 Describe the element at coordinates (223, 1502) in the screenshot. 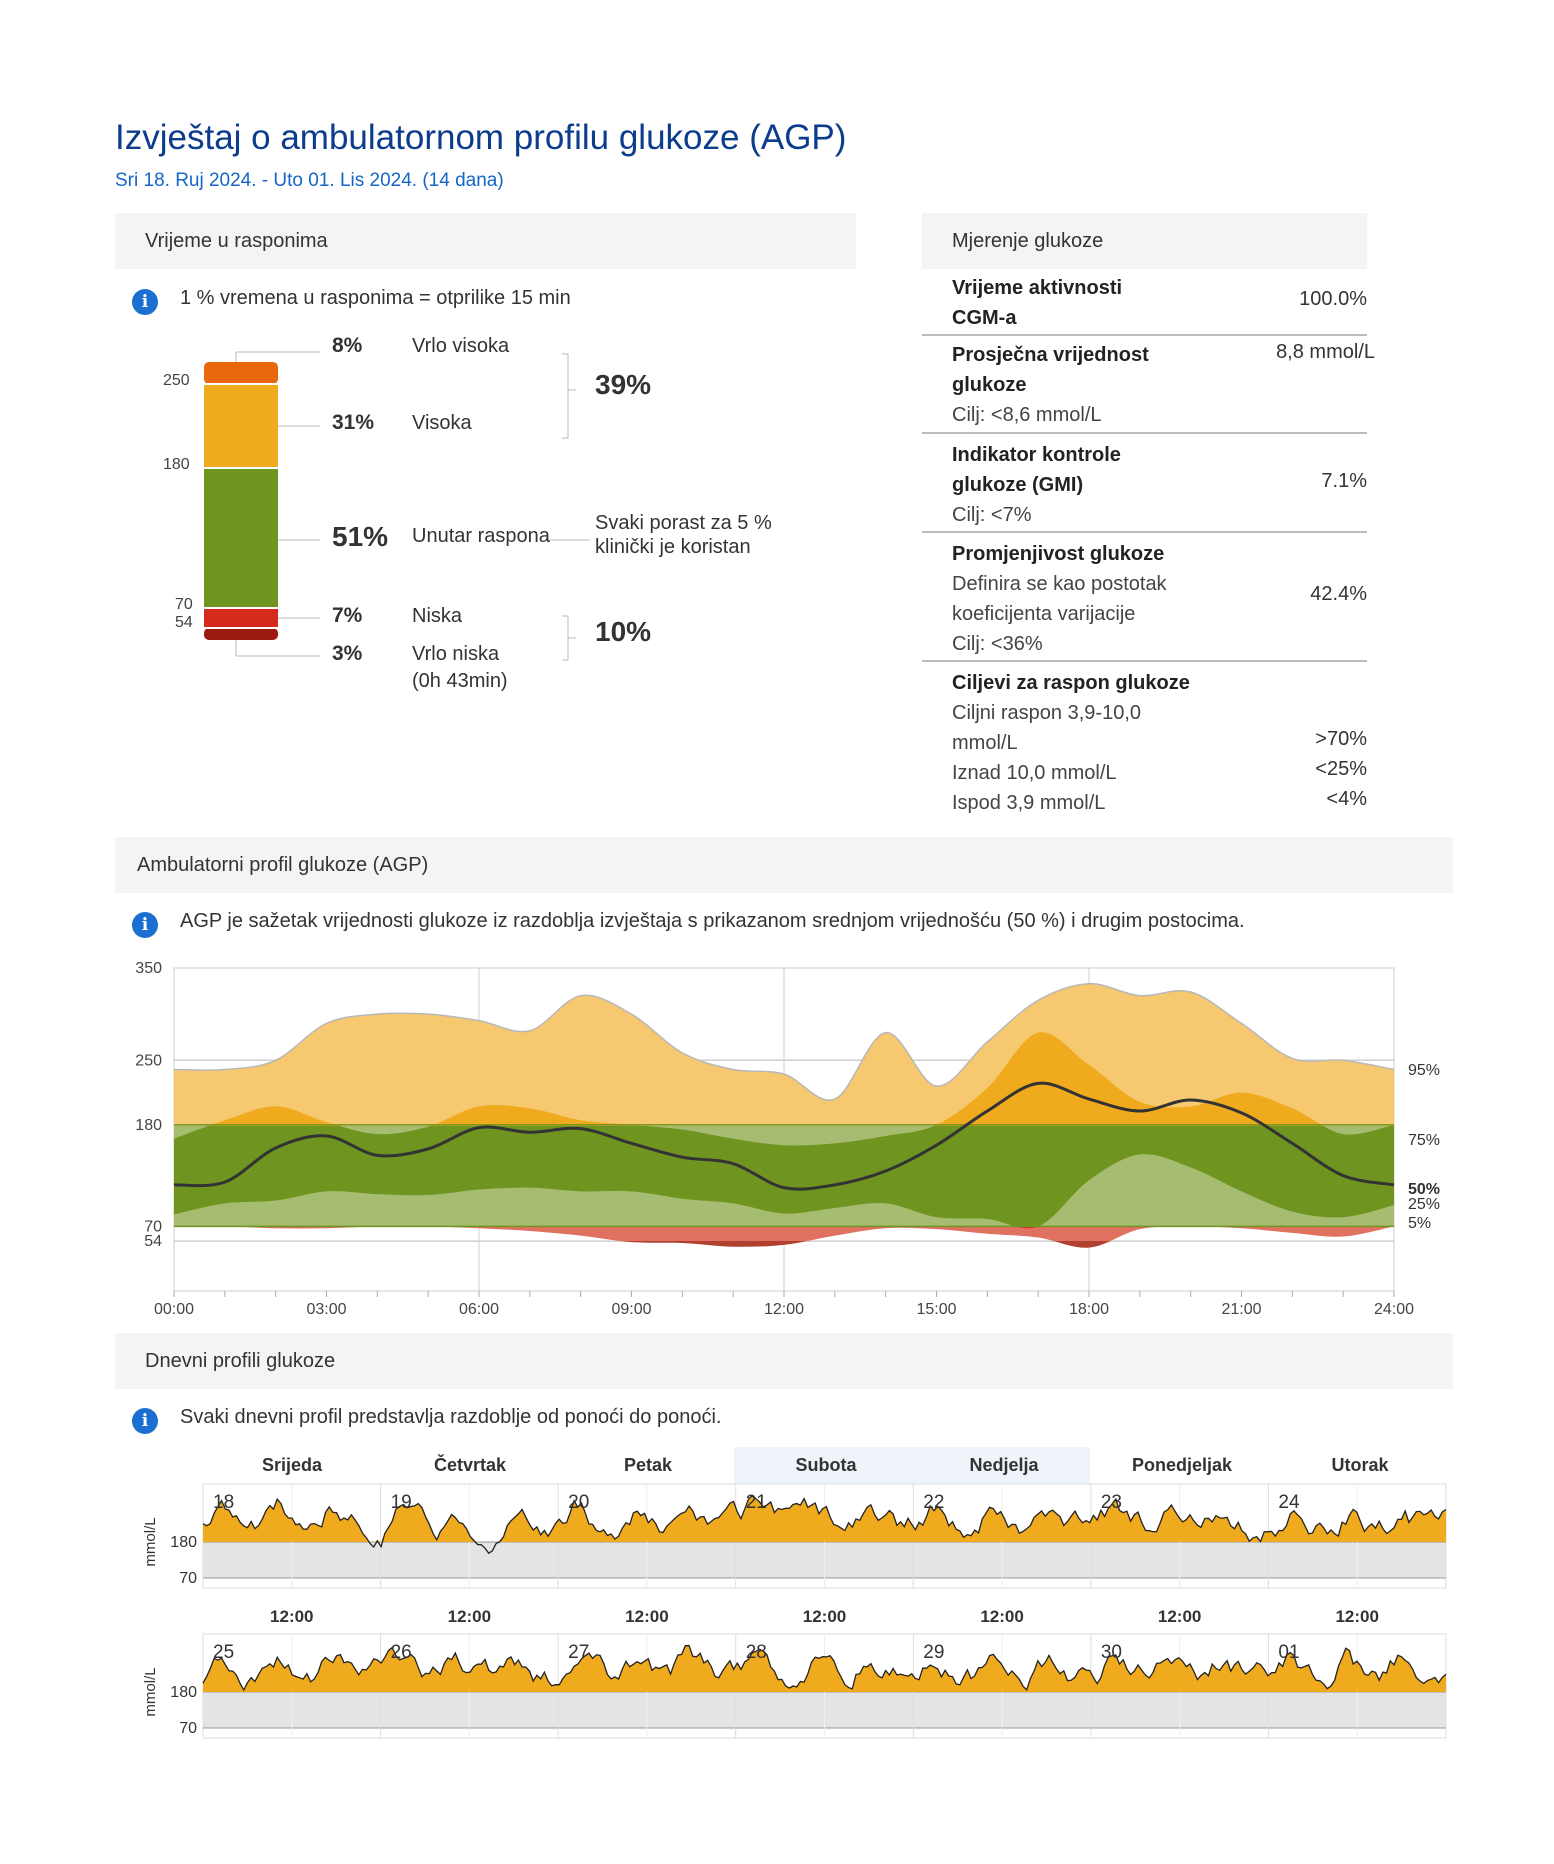

I see `daily-date-label: 18` at that location.